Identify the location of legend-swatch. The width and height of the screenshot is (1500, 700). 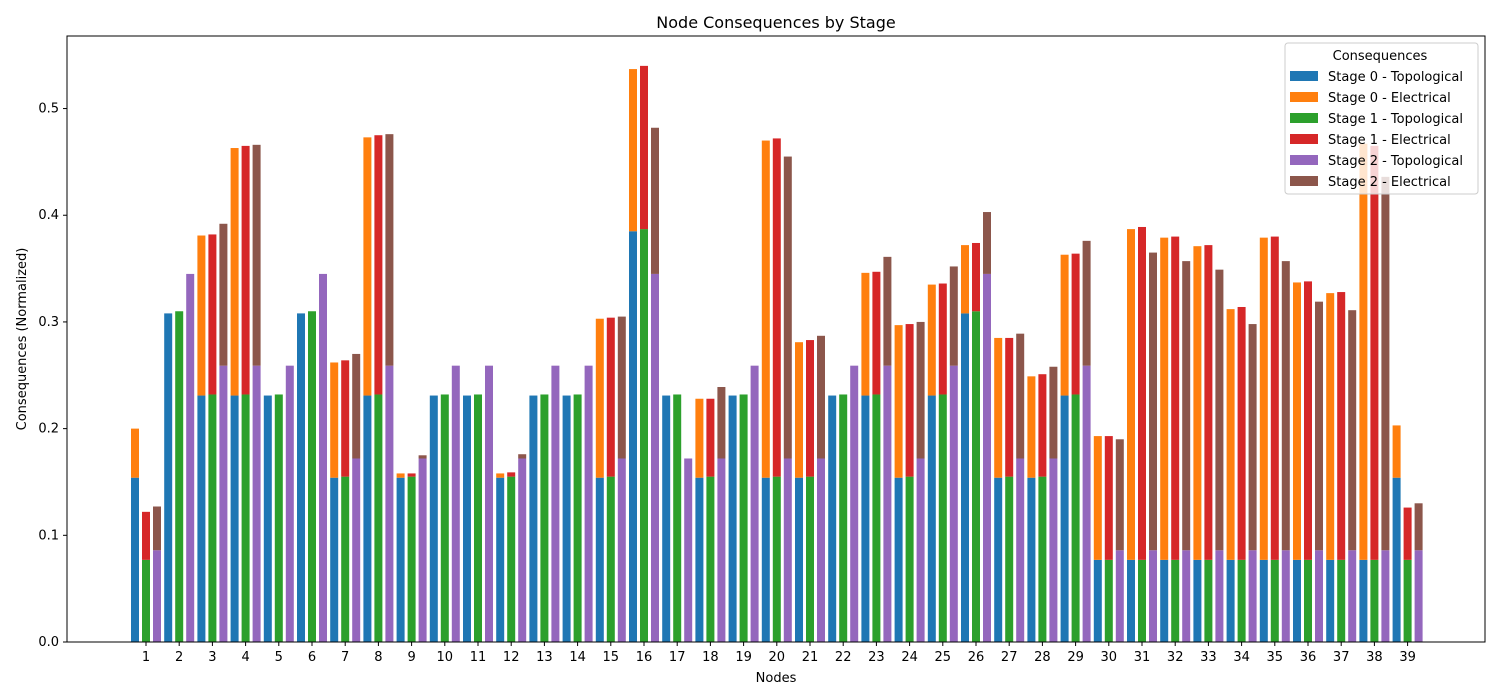
(1304, 97).